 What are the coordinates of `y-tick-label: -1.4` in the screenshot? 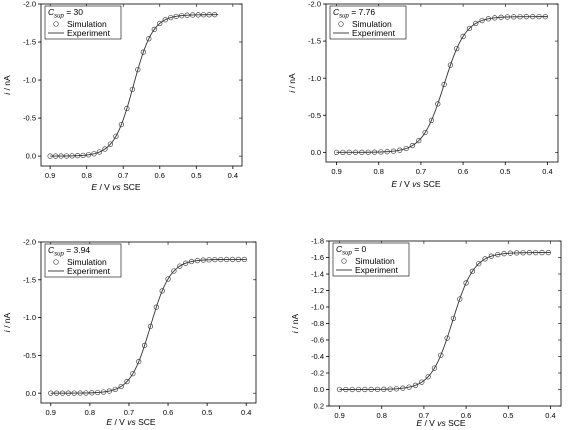 It's located at (317, 274).